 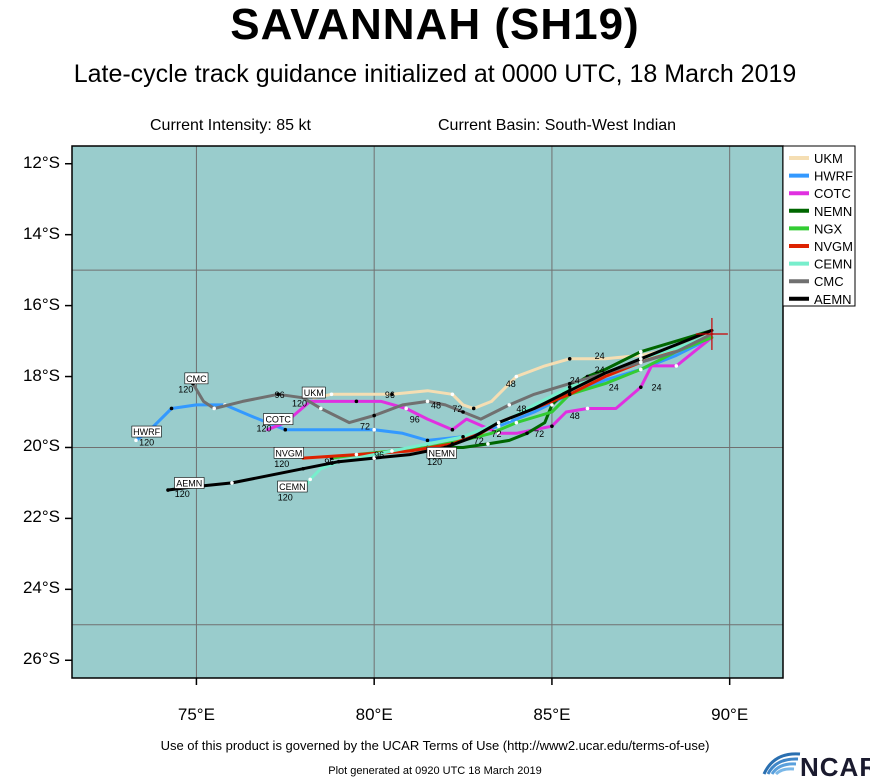 I want to click on track-hwrf, so click(x=424, y=389).